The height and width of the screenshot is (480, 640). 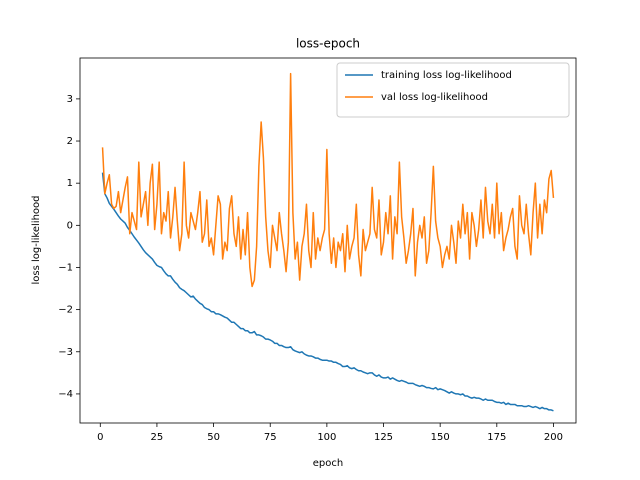 I want to click on y-tick-label: 3, so click(x=70, y=99).